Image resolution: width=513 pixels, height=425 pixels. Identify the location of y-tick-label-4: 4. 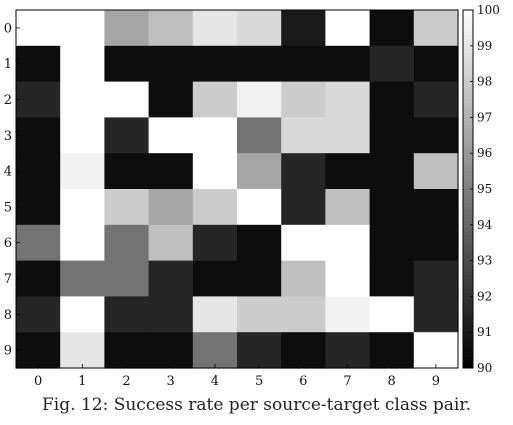
(8, 172).